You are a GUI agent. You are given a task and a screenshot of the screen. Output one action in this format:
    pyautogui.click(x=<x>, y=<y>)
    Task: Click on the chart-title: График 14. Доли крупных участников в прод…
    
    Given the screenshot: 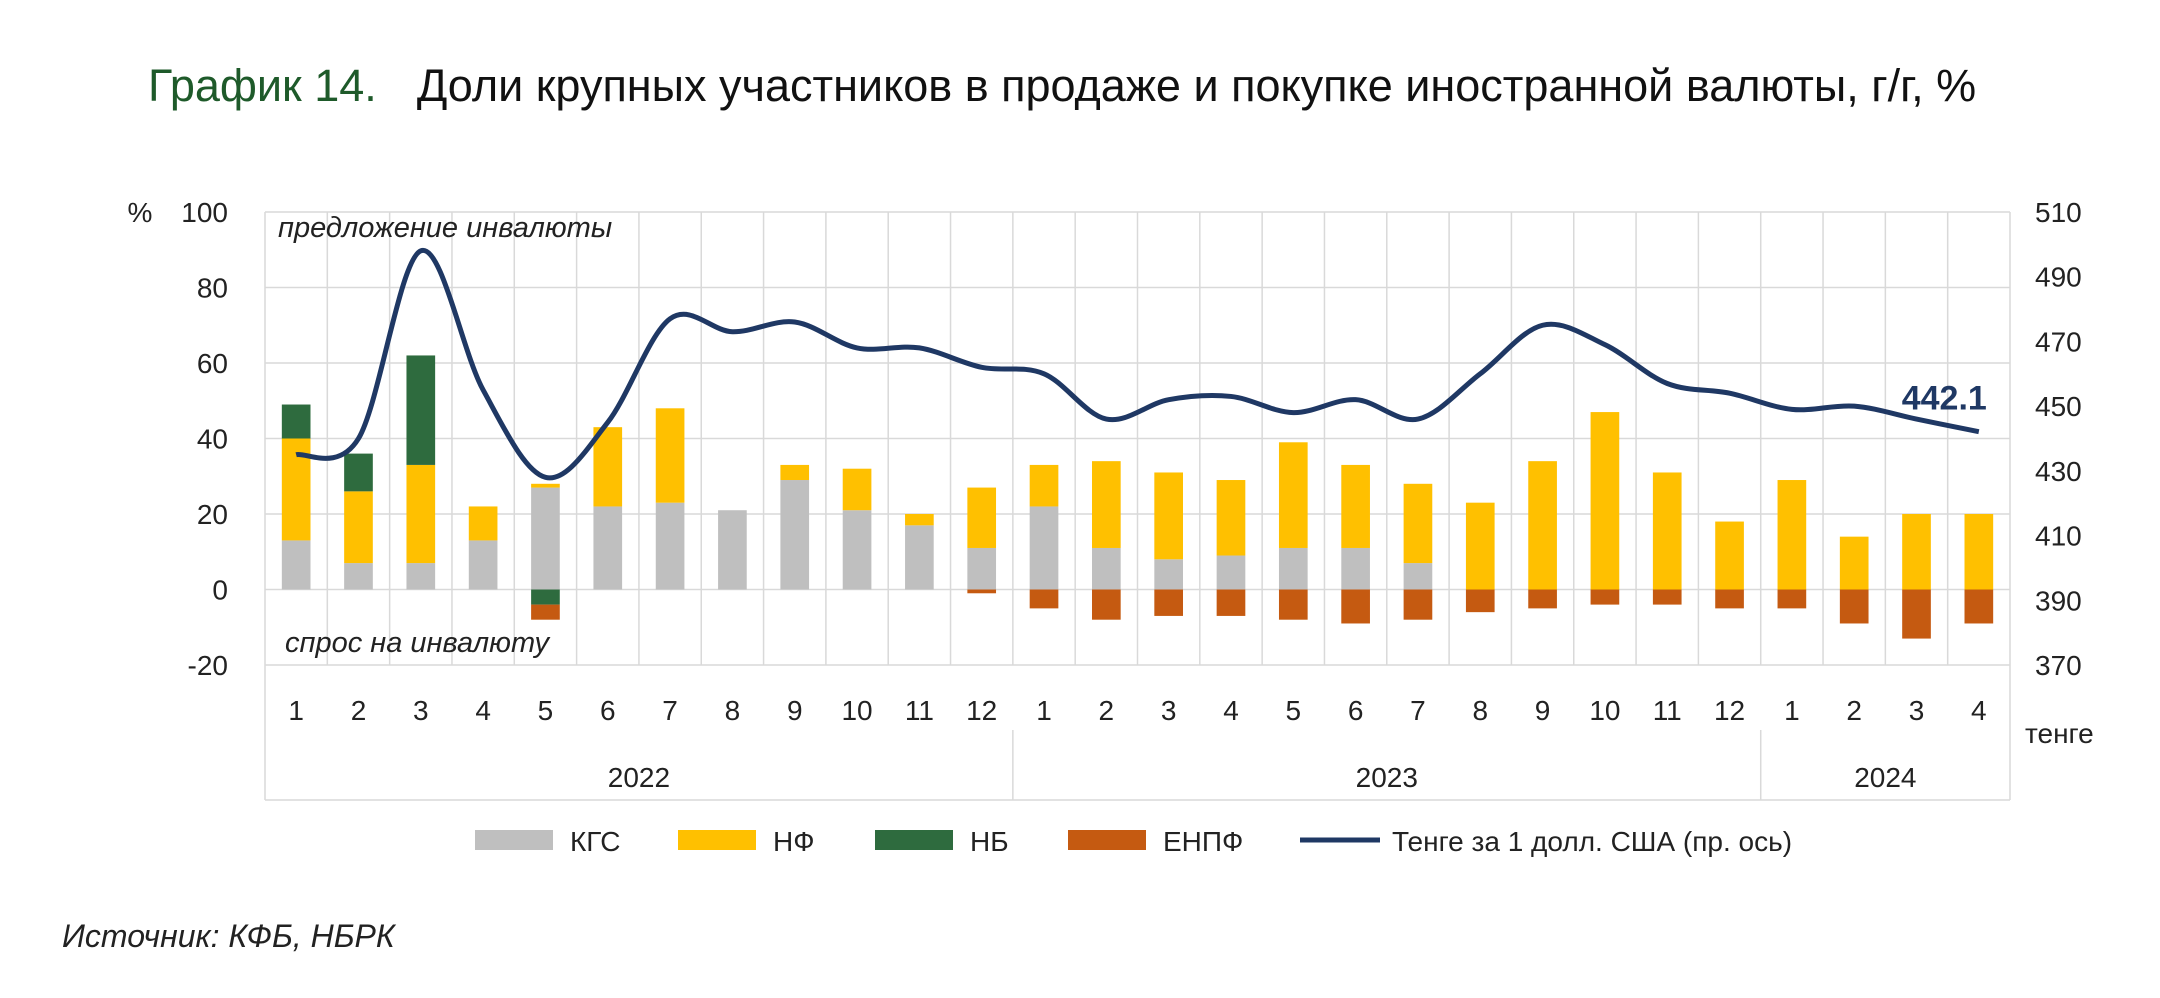 What is the action you would take?
    pyautogui.click(x=1062, y=86)
    